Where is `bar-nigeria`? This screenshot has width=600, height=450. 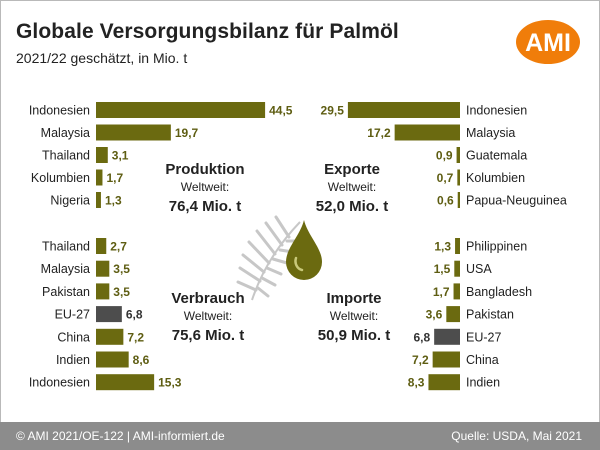 bar-nigeria is located at coordinates (98, 200).